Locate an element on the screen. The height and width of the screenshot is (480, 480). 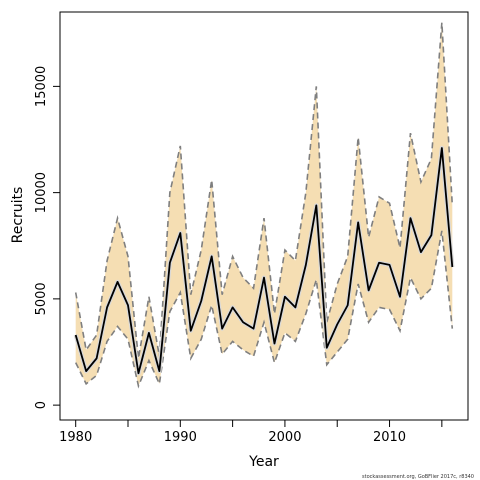
x-tick-label: 1990 is located at coordinates (180, 437).